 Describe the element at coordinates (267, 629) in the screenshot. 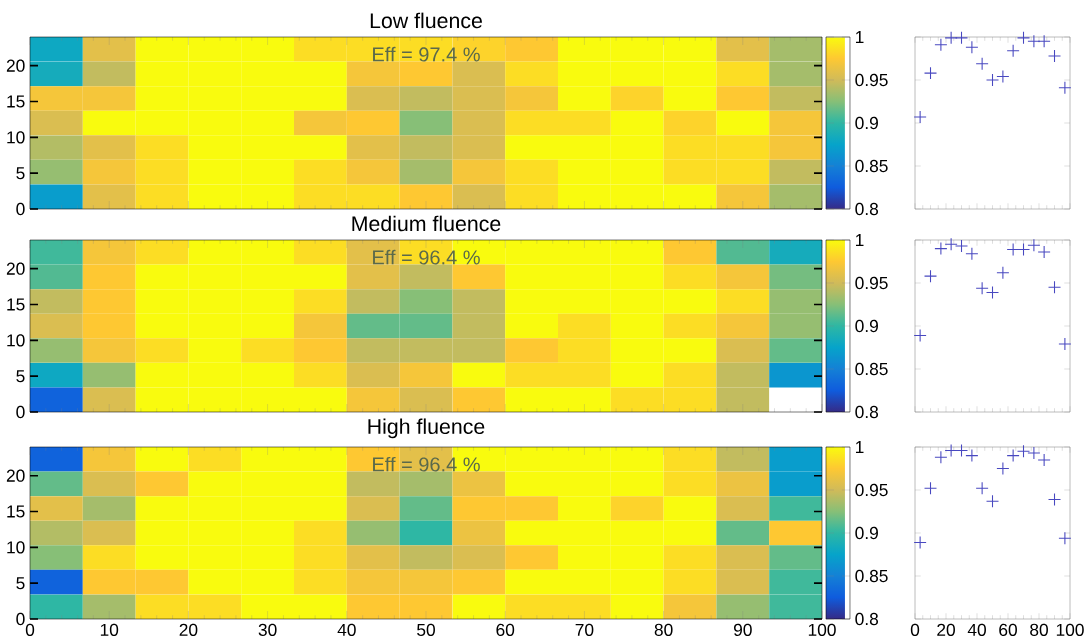

I see `x-tick-label: 30` at that location.